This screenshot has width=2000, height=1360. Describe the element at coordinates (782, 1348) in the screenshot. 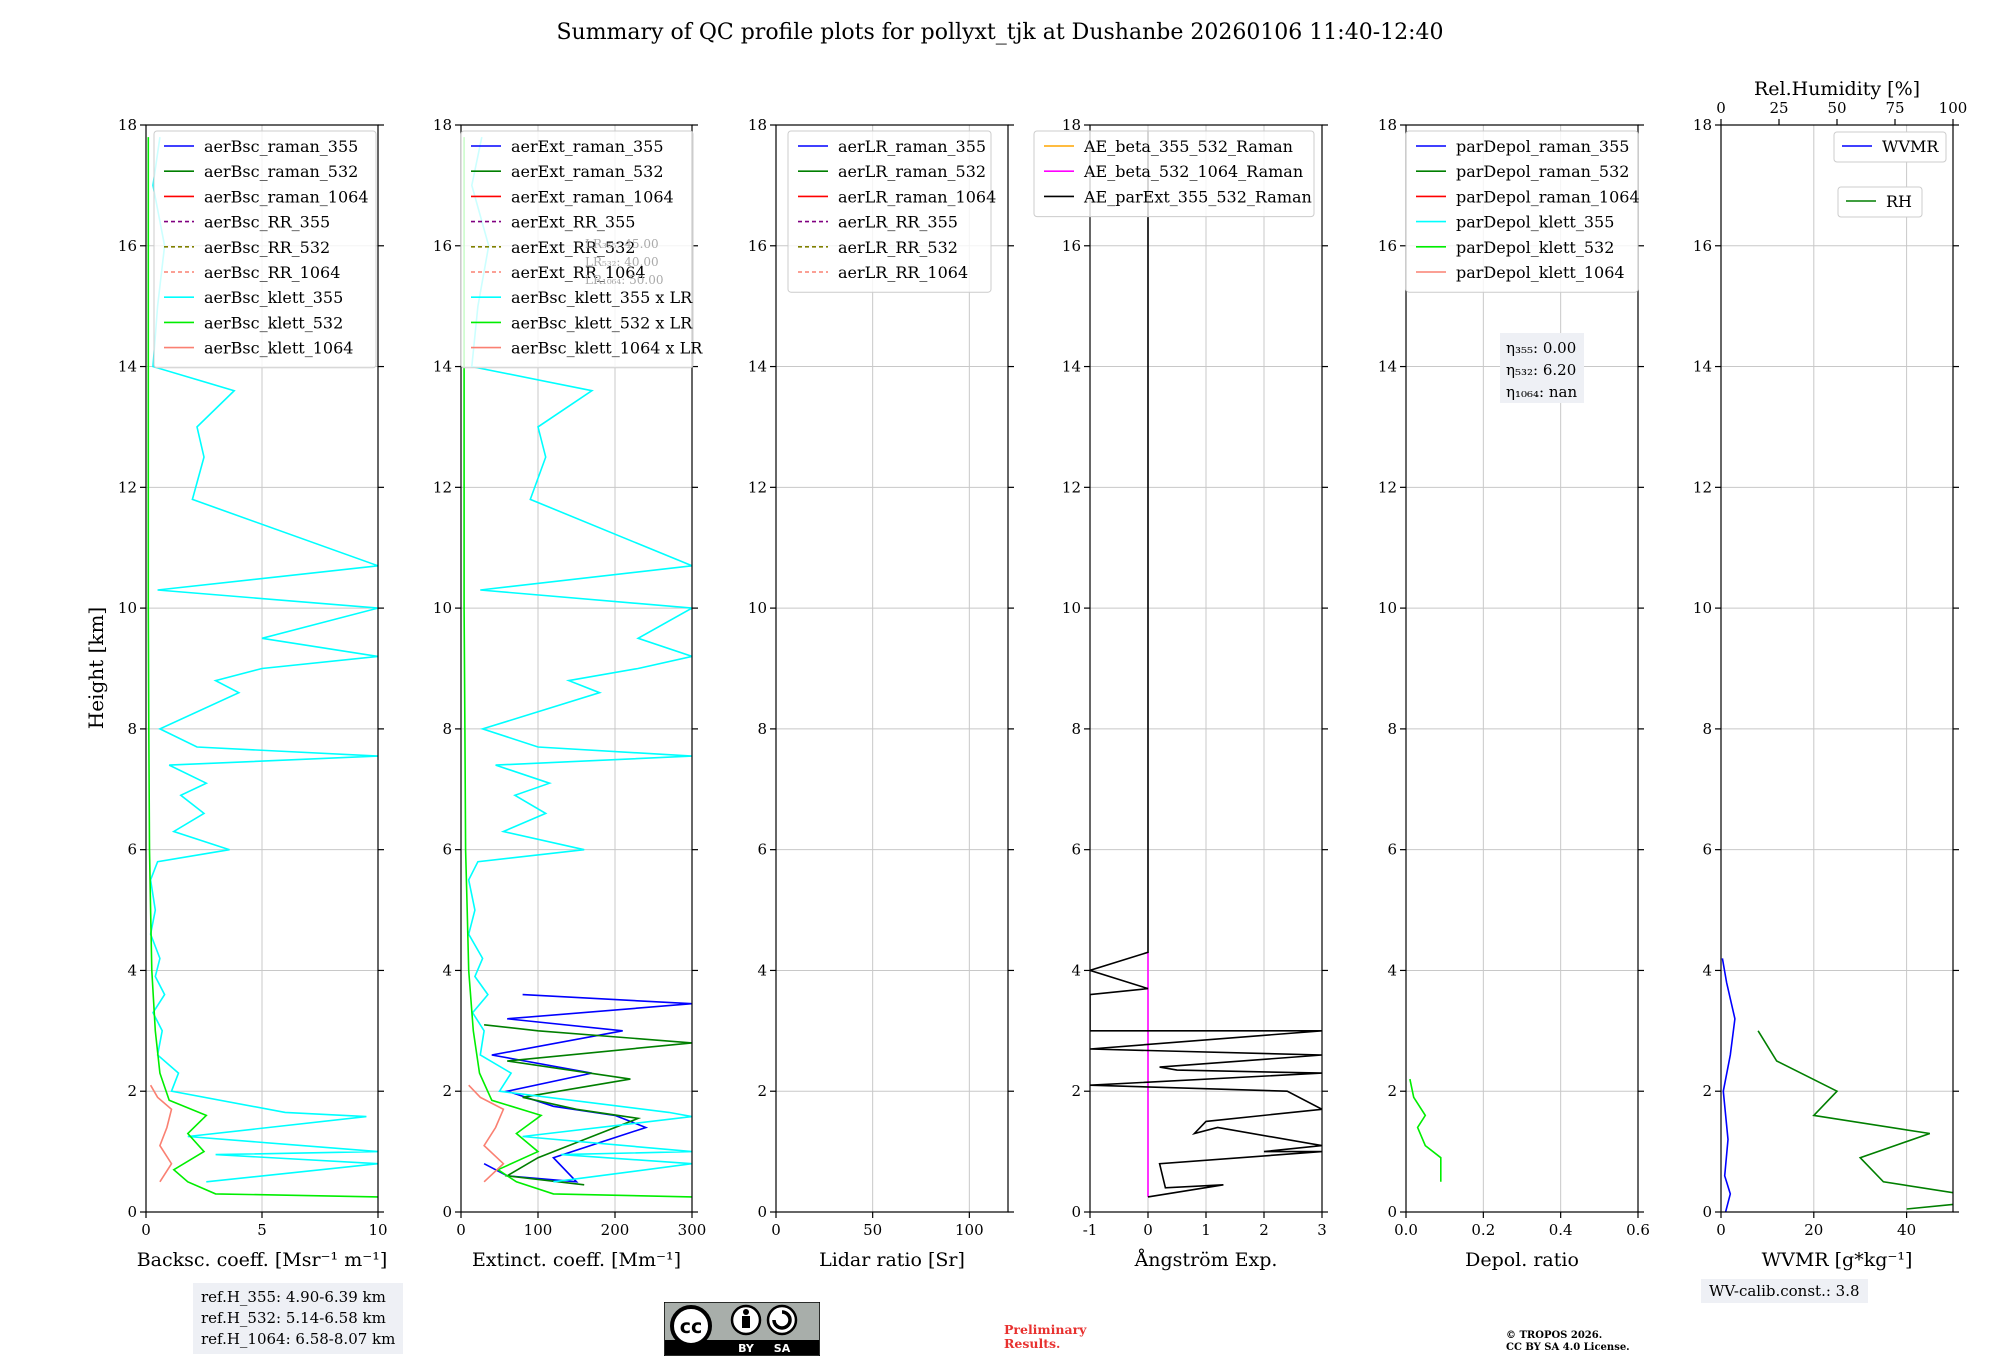

I see `sa-text: SA` at that location.